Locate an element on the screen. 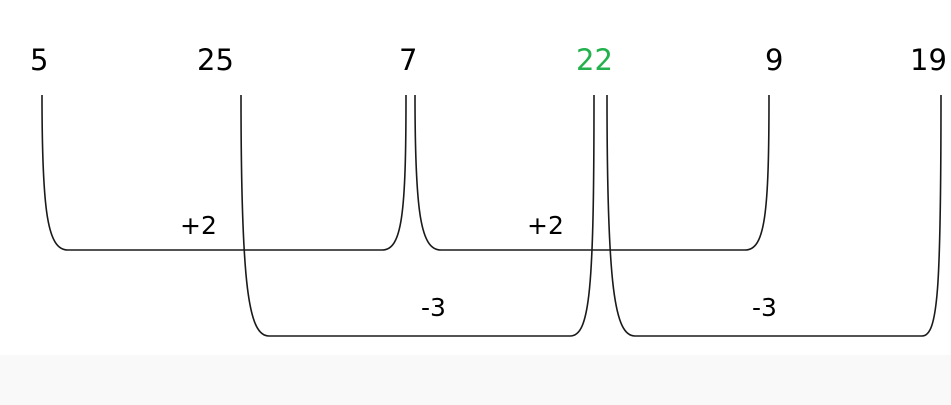 Image resolution: width=951 pixels, height=405 pixels. sequence-number-5: 9 is located at coordinates (774, 60).